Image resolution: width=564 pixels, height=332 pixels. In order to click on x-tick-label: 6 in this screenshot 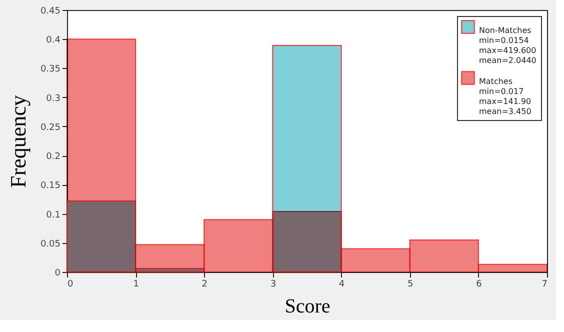, I will do `click(479, 285)`.